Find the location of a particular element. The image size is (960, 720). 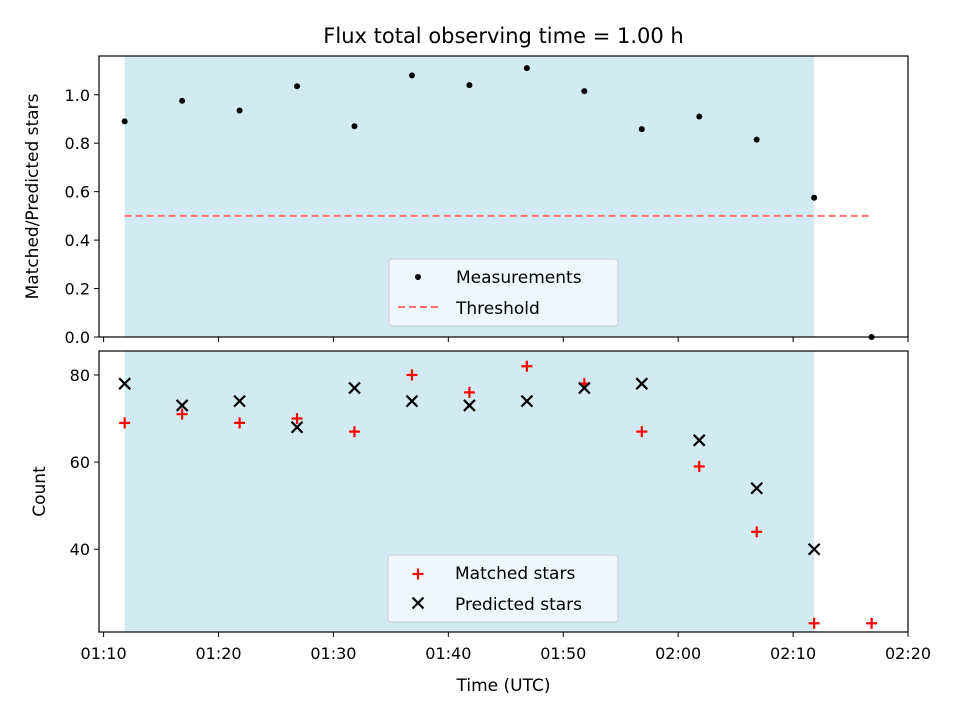

legend-plus-marker is located at coordinates (418, 574).